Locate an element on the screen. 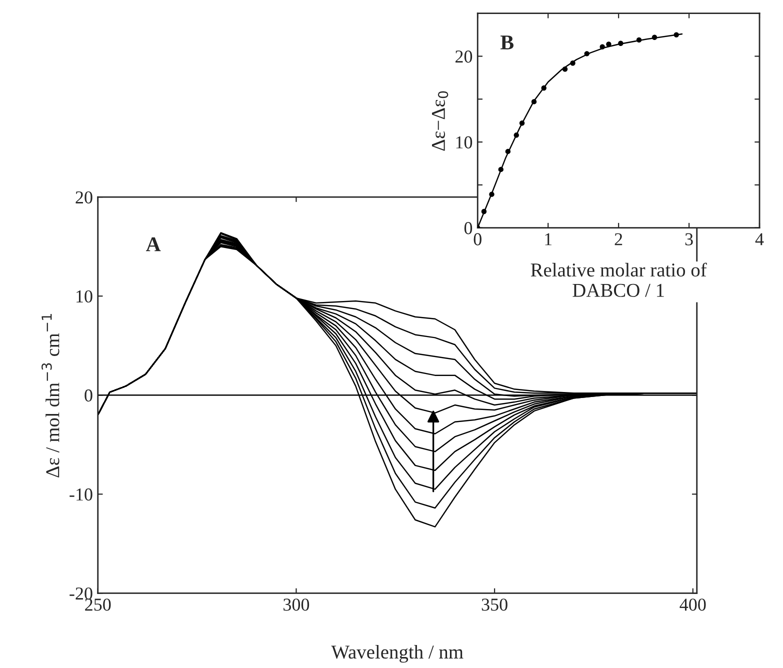  x-tick-label: 350 is located at coordinates (495, 604).